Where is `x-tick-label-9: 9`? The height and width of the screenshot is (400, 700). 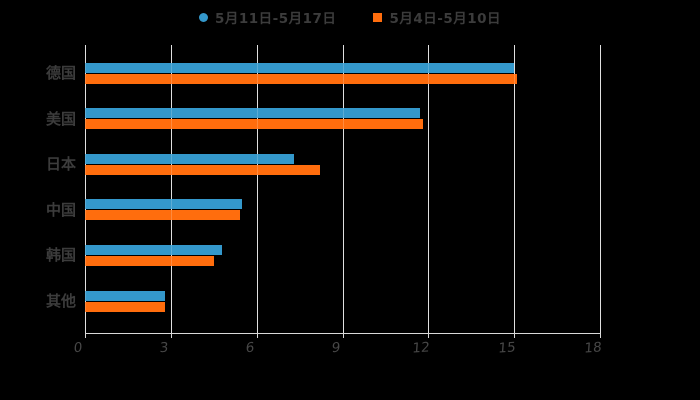 x-tick-label-9: 9 is located at coordinates (335, 348).